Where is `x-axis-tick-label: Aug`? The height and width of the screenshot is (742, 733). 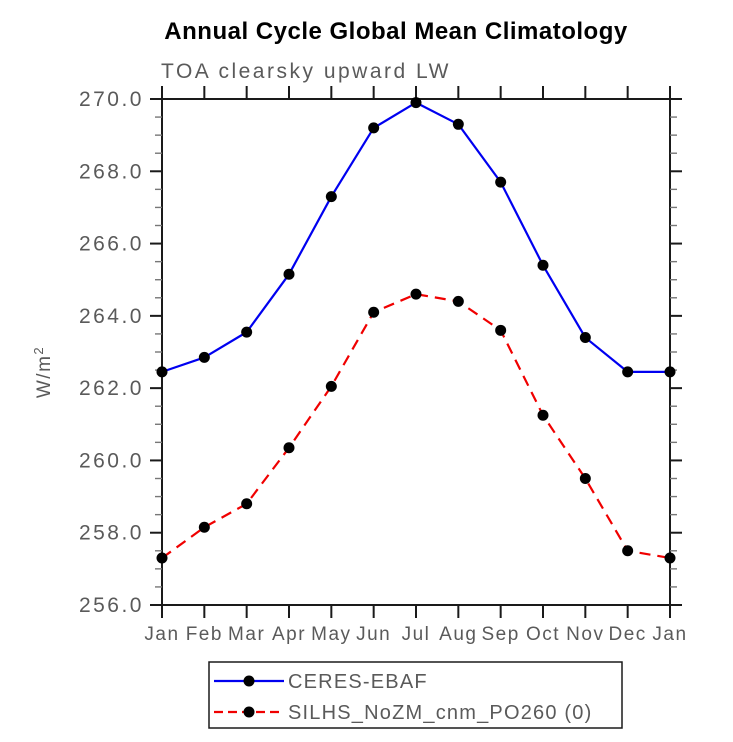 x-axis-tick-label: Aug is located at coordinates (458, 634).